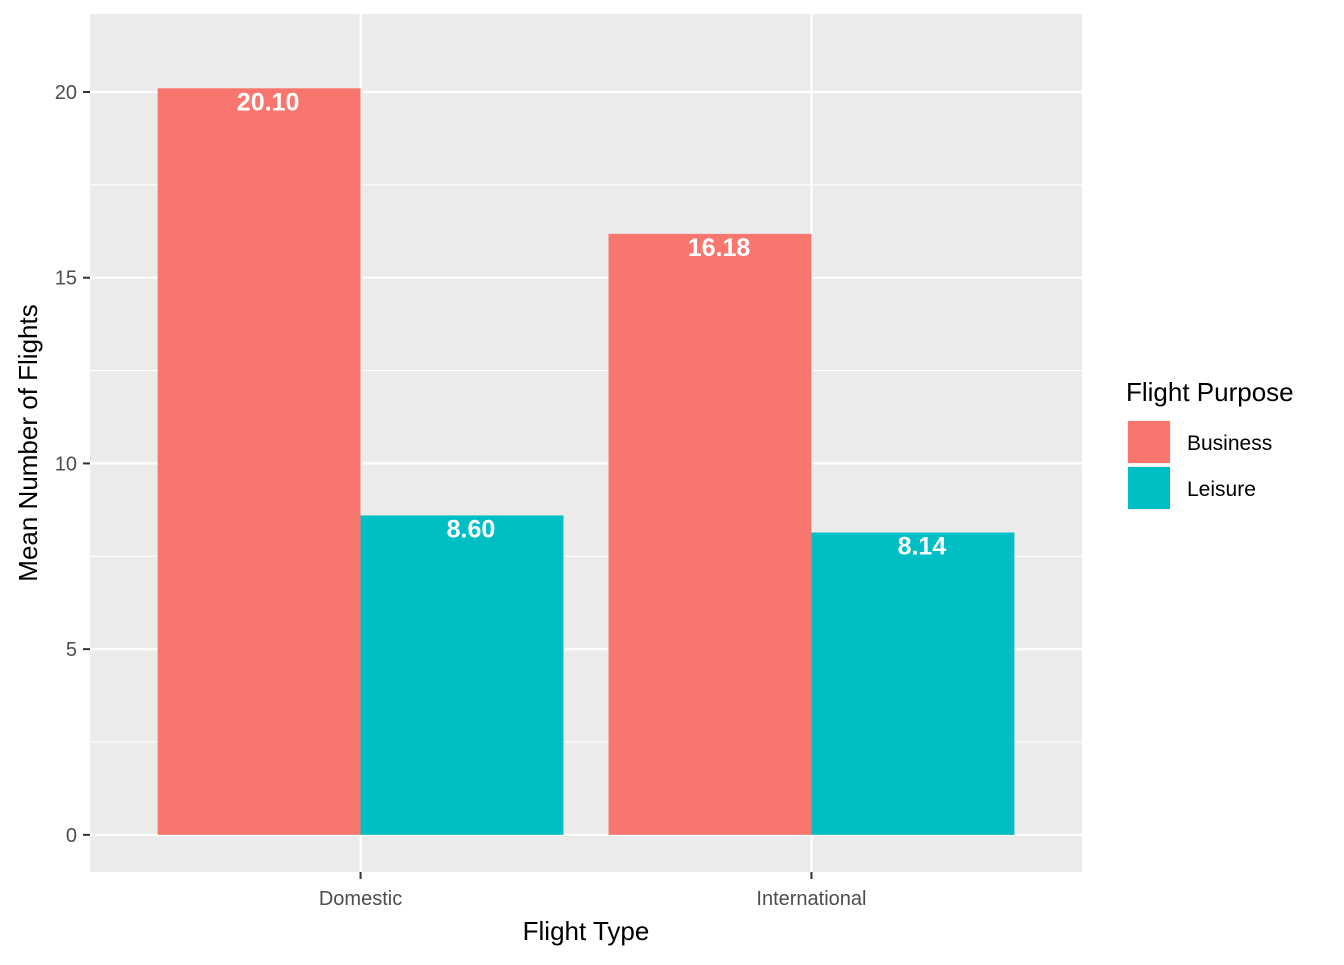 The width and height of the screenshot is (1344, 965). What do you see at coordinates (66, 279) in the screenshot?
I see `y-tick-label: 15` at bounding box center [66, 279].